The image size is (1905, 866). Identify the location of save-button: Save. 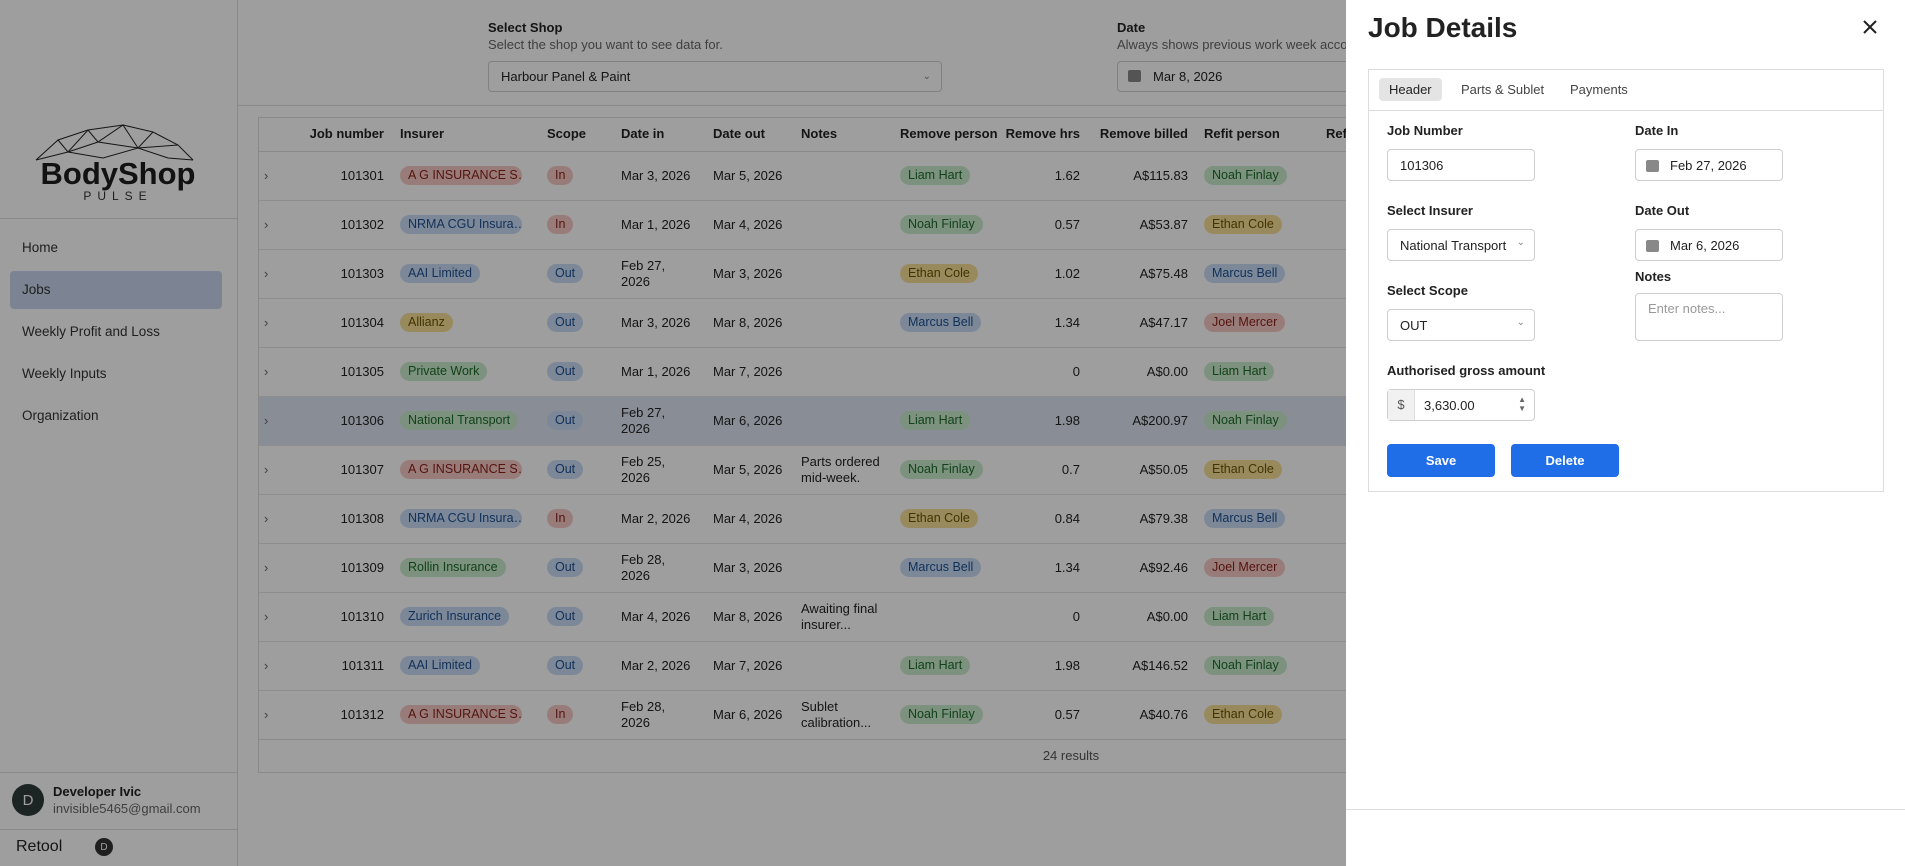
(1441, 460).